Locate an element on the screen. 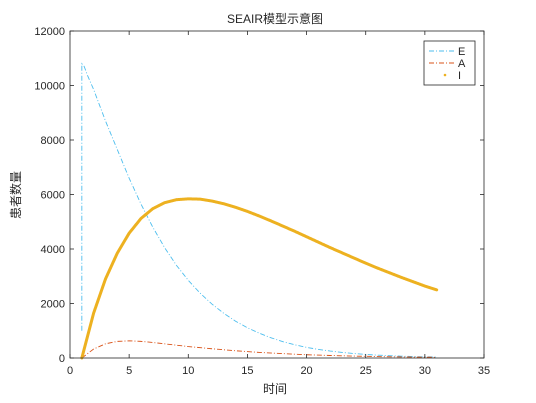 The height and width of the screenshot is (403, 536). x-axis-label: 时间 is located at coordinates (275, 389).